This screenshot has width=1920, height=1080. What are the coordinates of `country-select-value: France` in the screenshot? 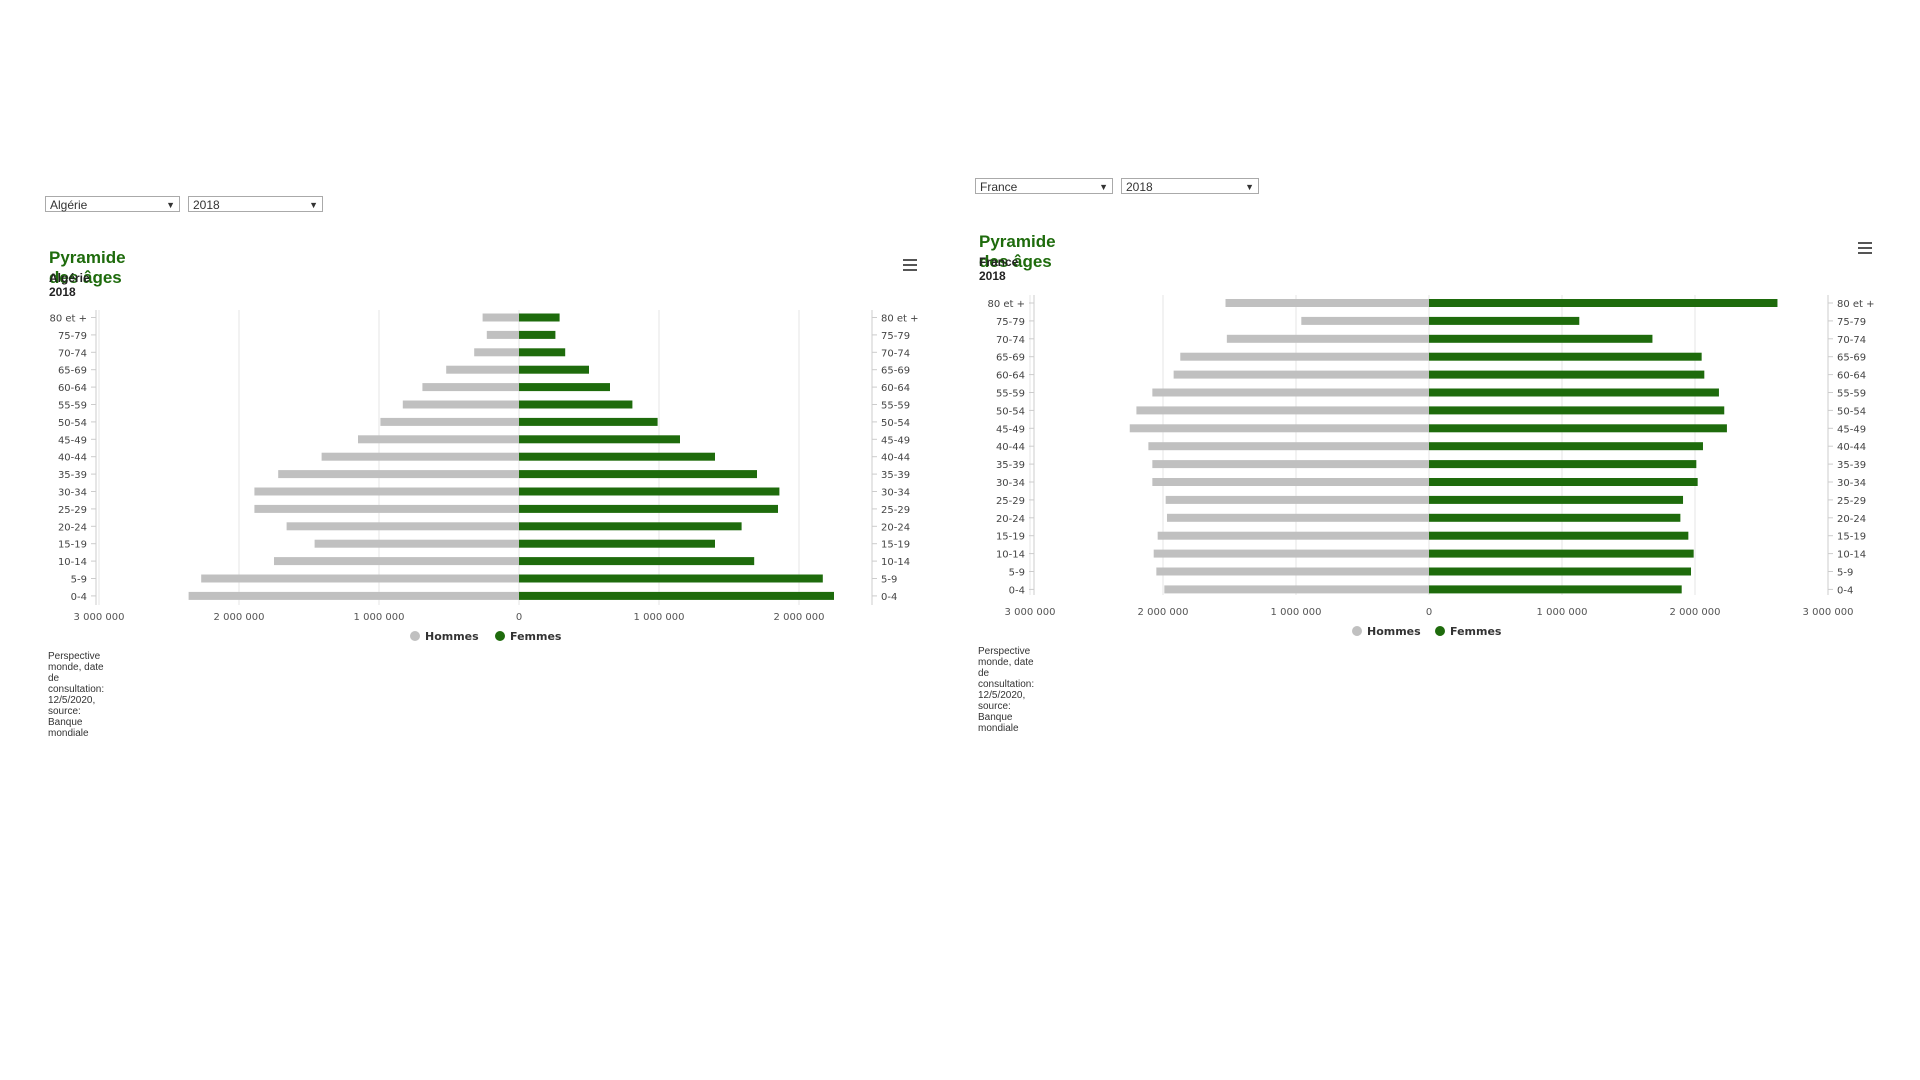 It's located at (999, 187).